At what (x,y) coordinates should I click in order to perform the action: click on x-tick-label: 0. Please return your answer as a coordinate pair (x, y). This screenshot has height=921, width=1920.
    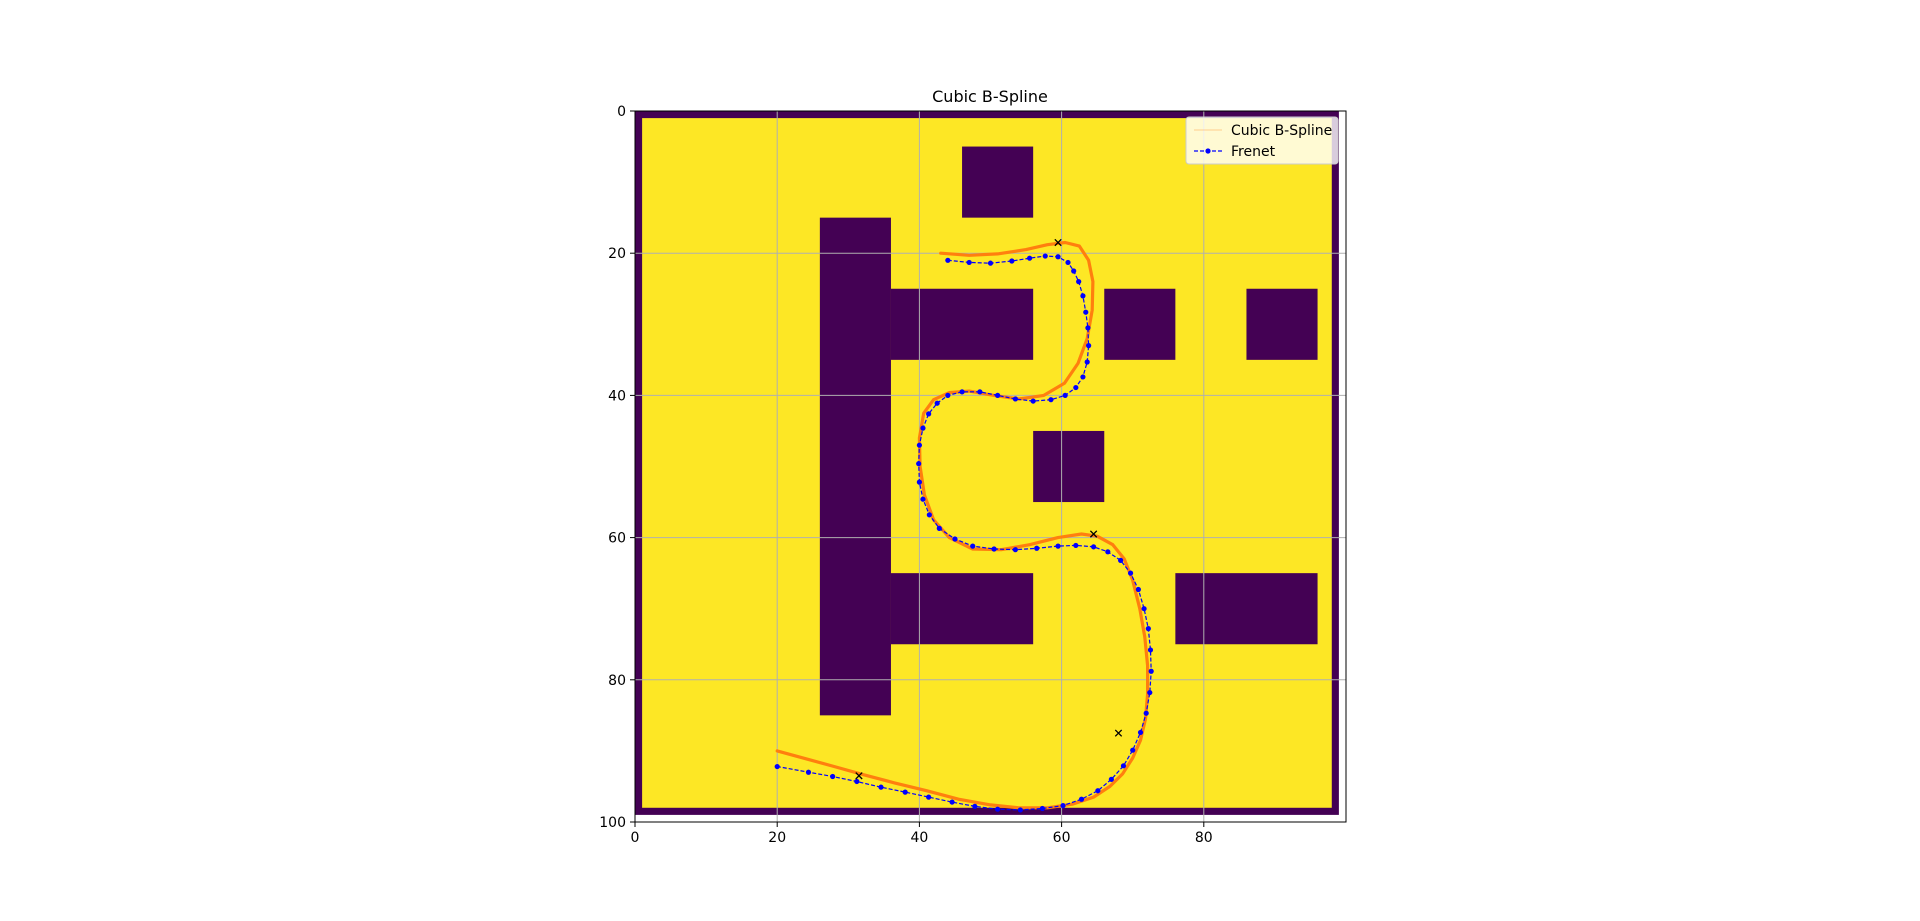
    Looking at the image, I should click on (635, 838).